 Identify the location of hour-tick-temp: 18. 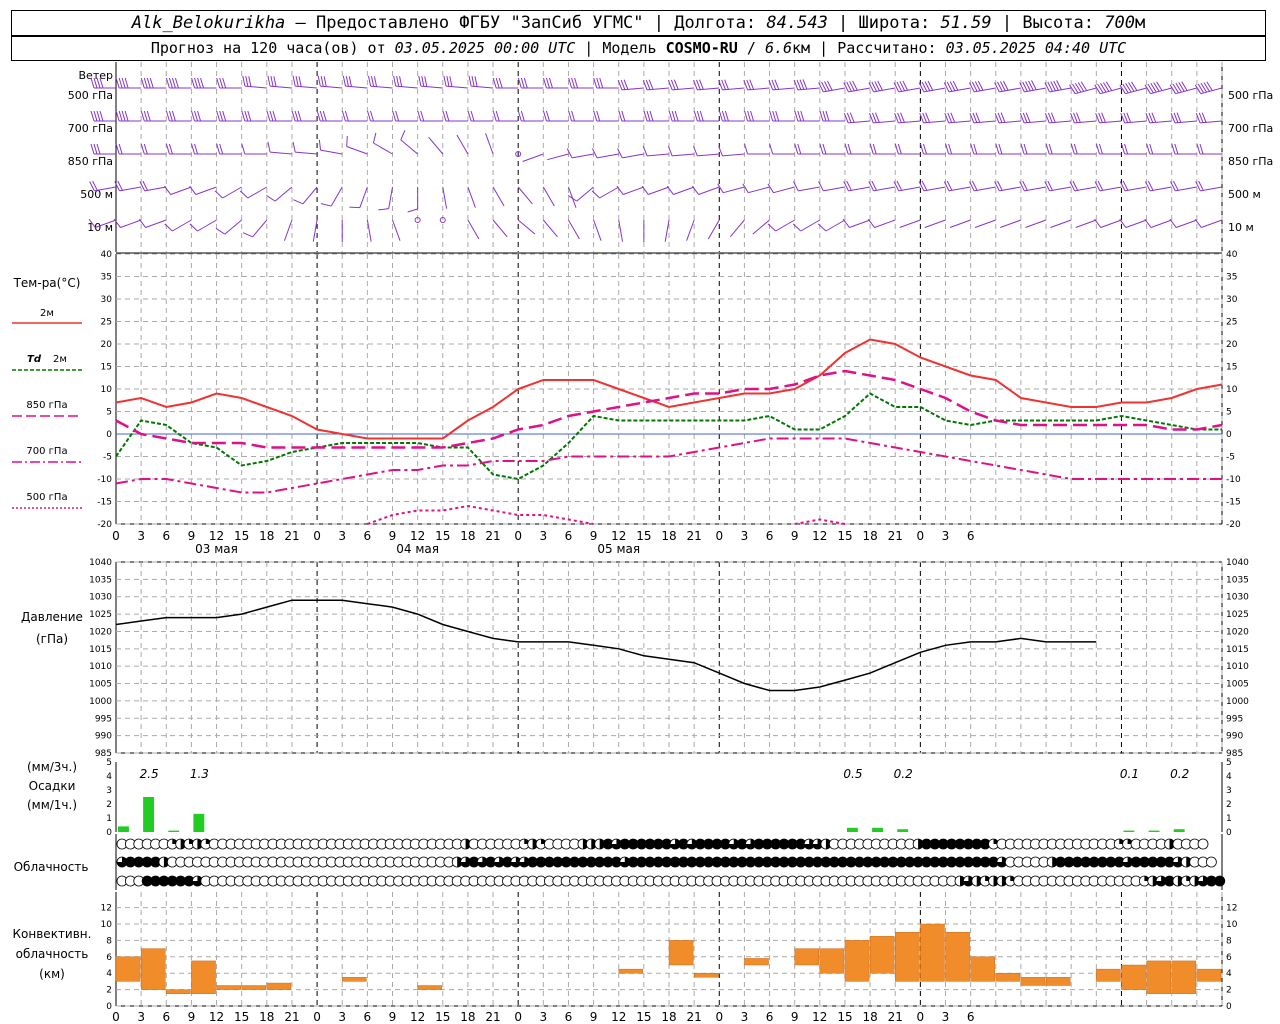
(467, 536).